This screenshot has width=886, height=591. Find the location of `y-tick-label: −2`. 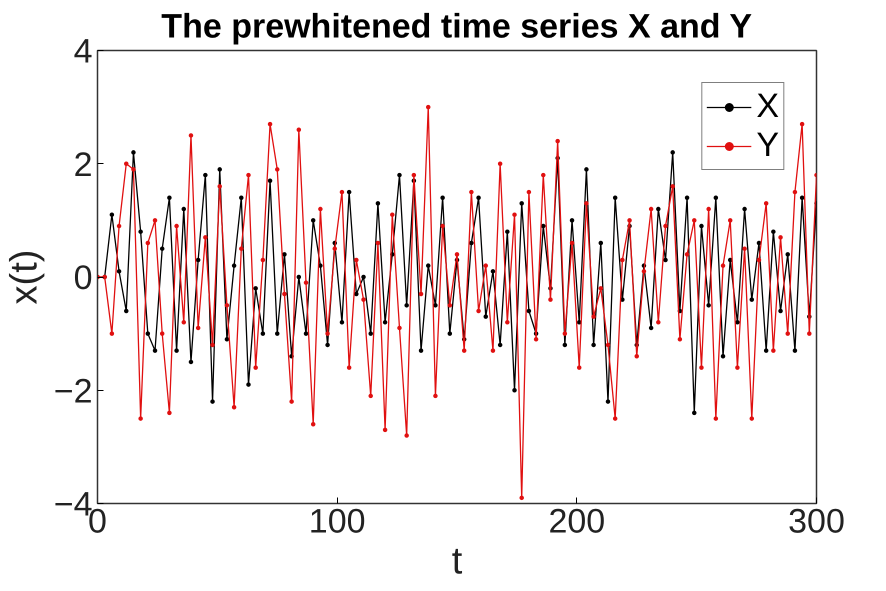

y-tick-label: −2 is located at coordinates (73, 391).